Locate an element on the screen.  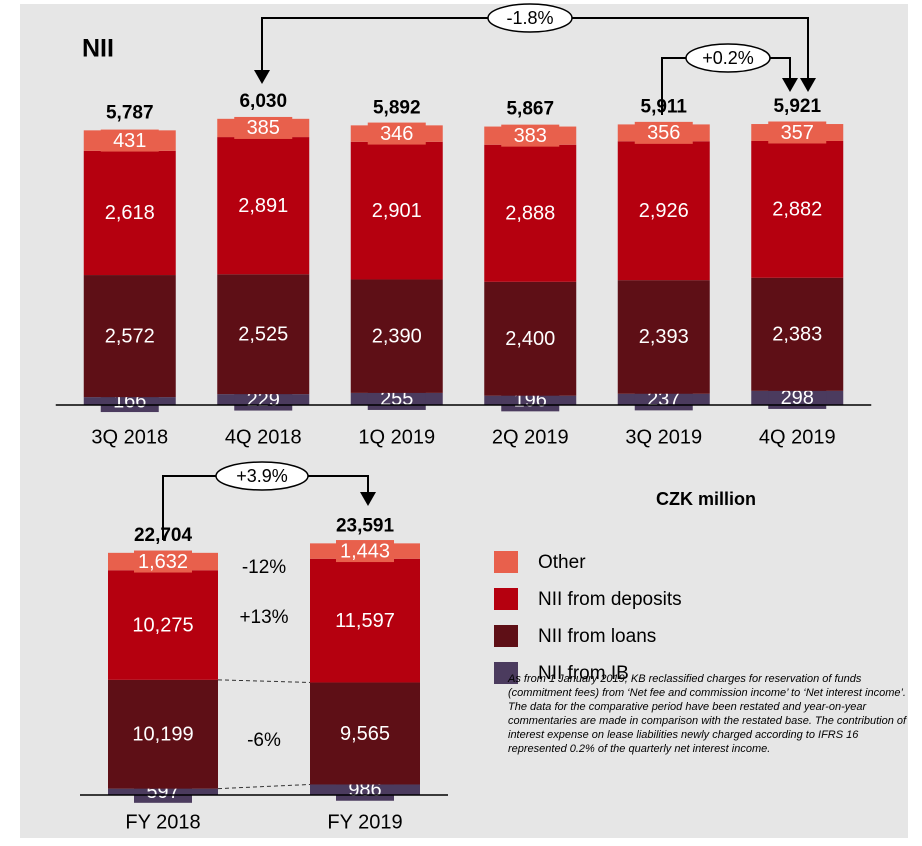
legend-label: NII from IB is located at coordinates (583, 673).